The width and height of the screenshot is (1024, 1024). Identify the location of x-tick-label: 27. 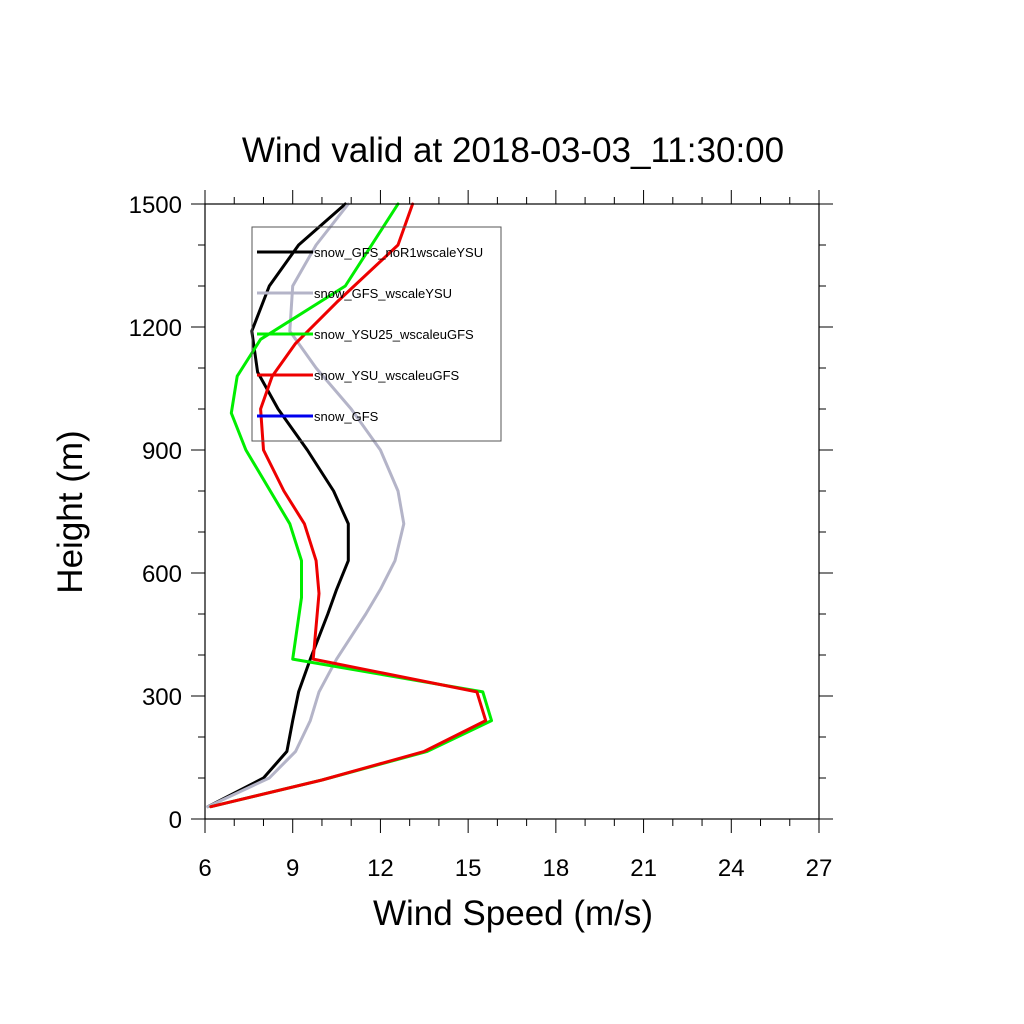
(819, 868).